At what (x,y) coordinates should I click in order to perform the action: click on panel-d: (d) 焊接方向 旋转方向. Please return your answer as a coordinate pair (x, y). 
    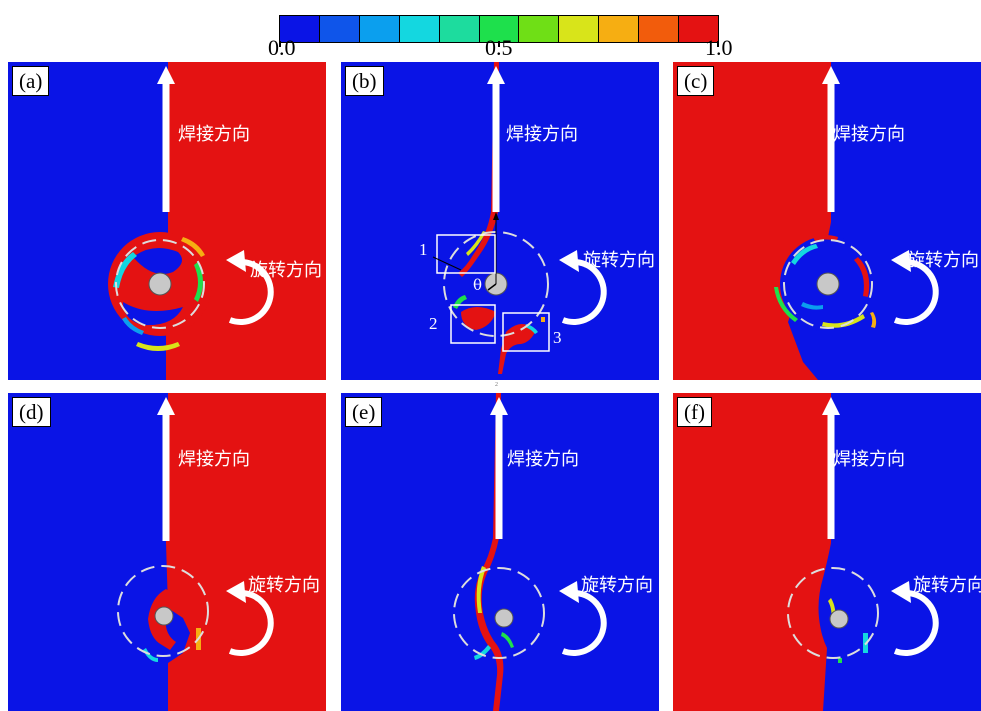
    Looking at the image, I should click on (167, 552).